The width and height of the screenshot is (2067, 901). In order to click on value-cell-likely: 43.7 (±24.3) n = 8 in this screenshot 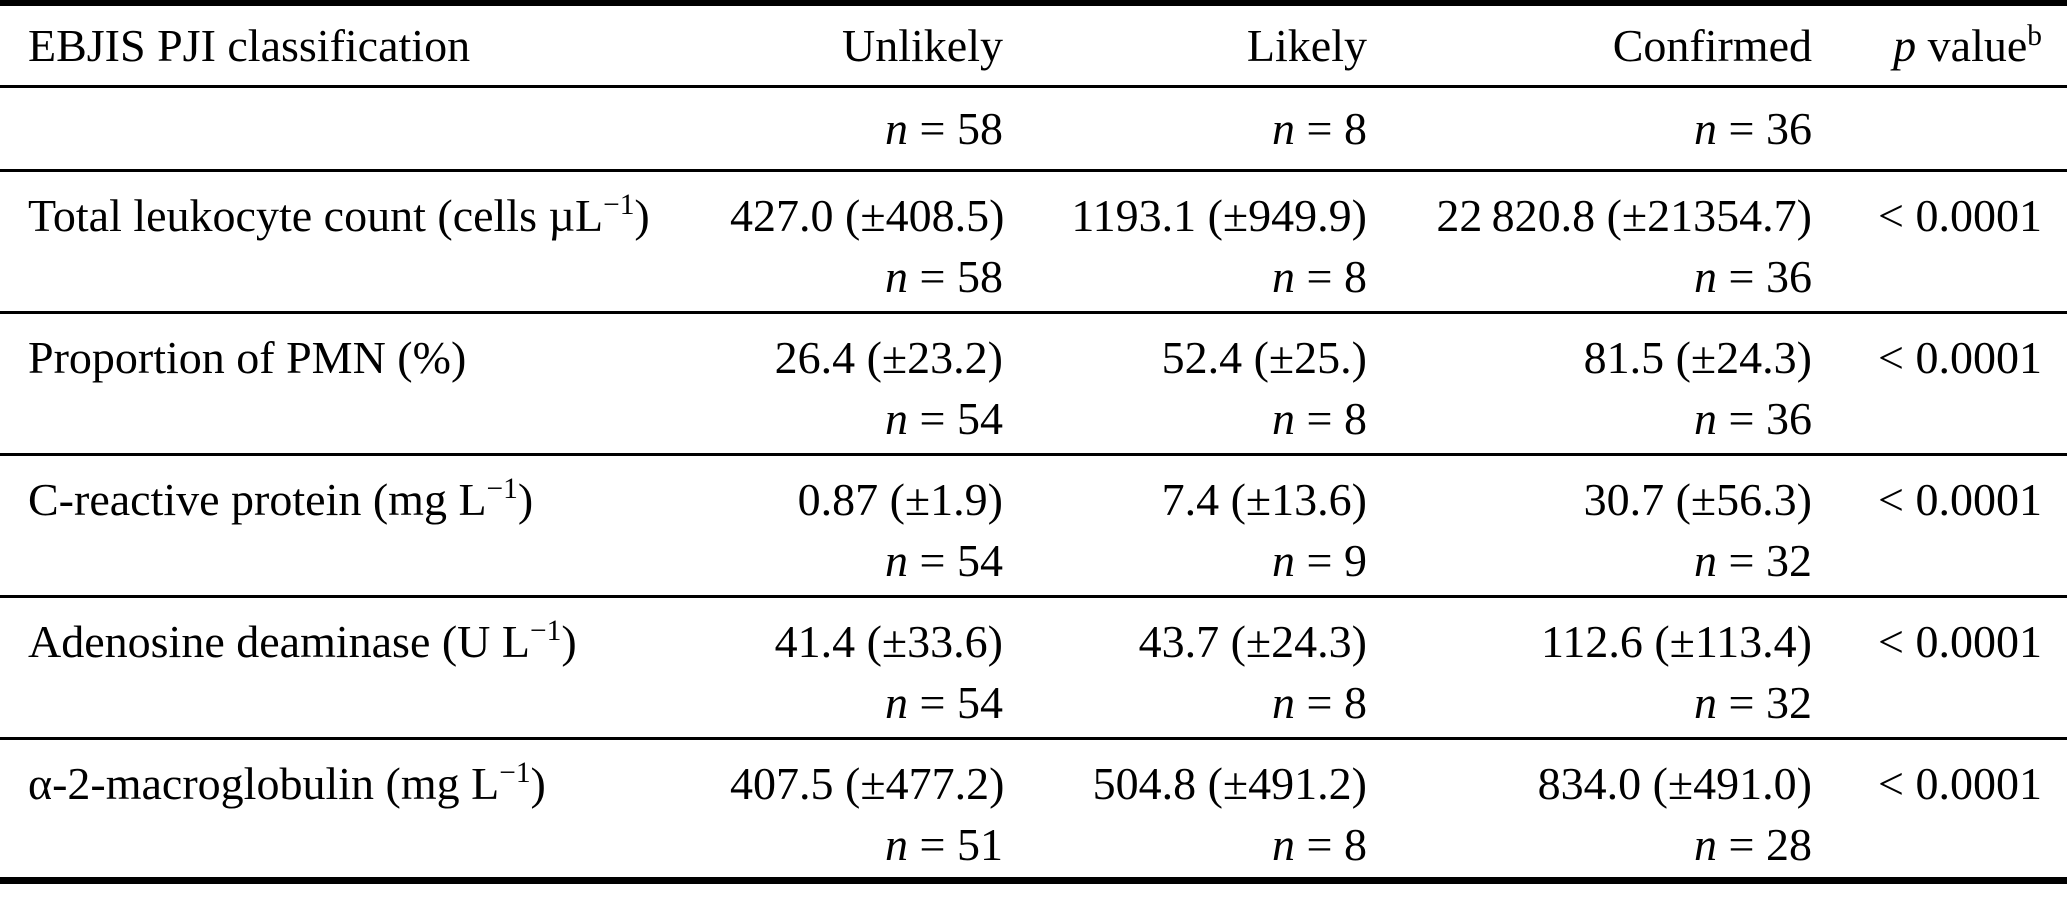, I will do `click(1185, 667)`.